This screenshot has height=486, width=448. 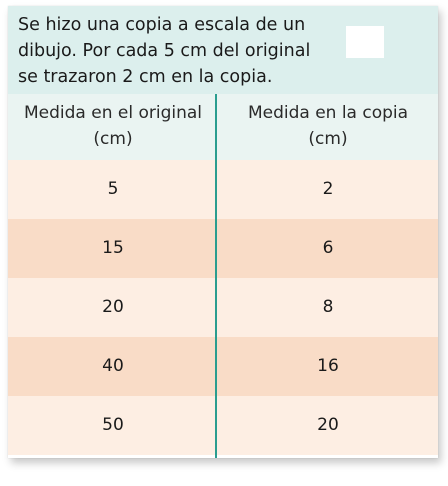 What do you see at coordinates (328, 366) in the screenshot?
I see `cell-copy: 16` at bounding box center [328, 366].